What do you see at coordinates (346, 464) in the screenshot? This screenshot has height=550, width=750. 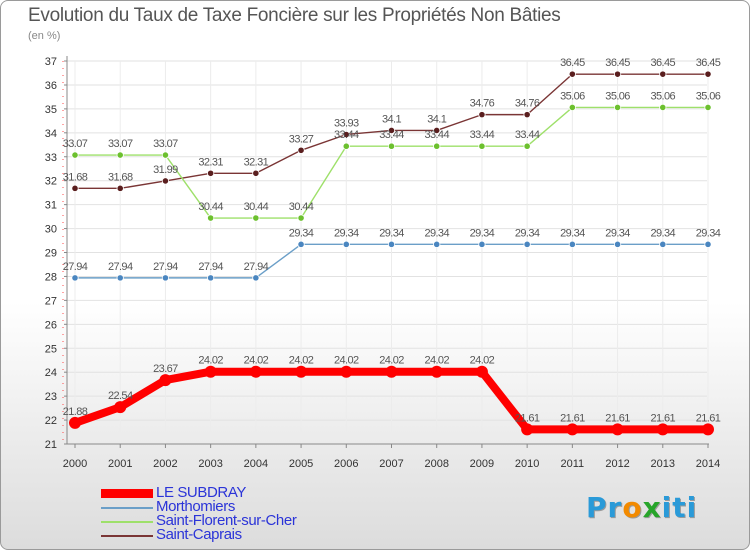 I see `x-tick-label: 2006` at bounding box center [346, 464].